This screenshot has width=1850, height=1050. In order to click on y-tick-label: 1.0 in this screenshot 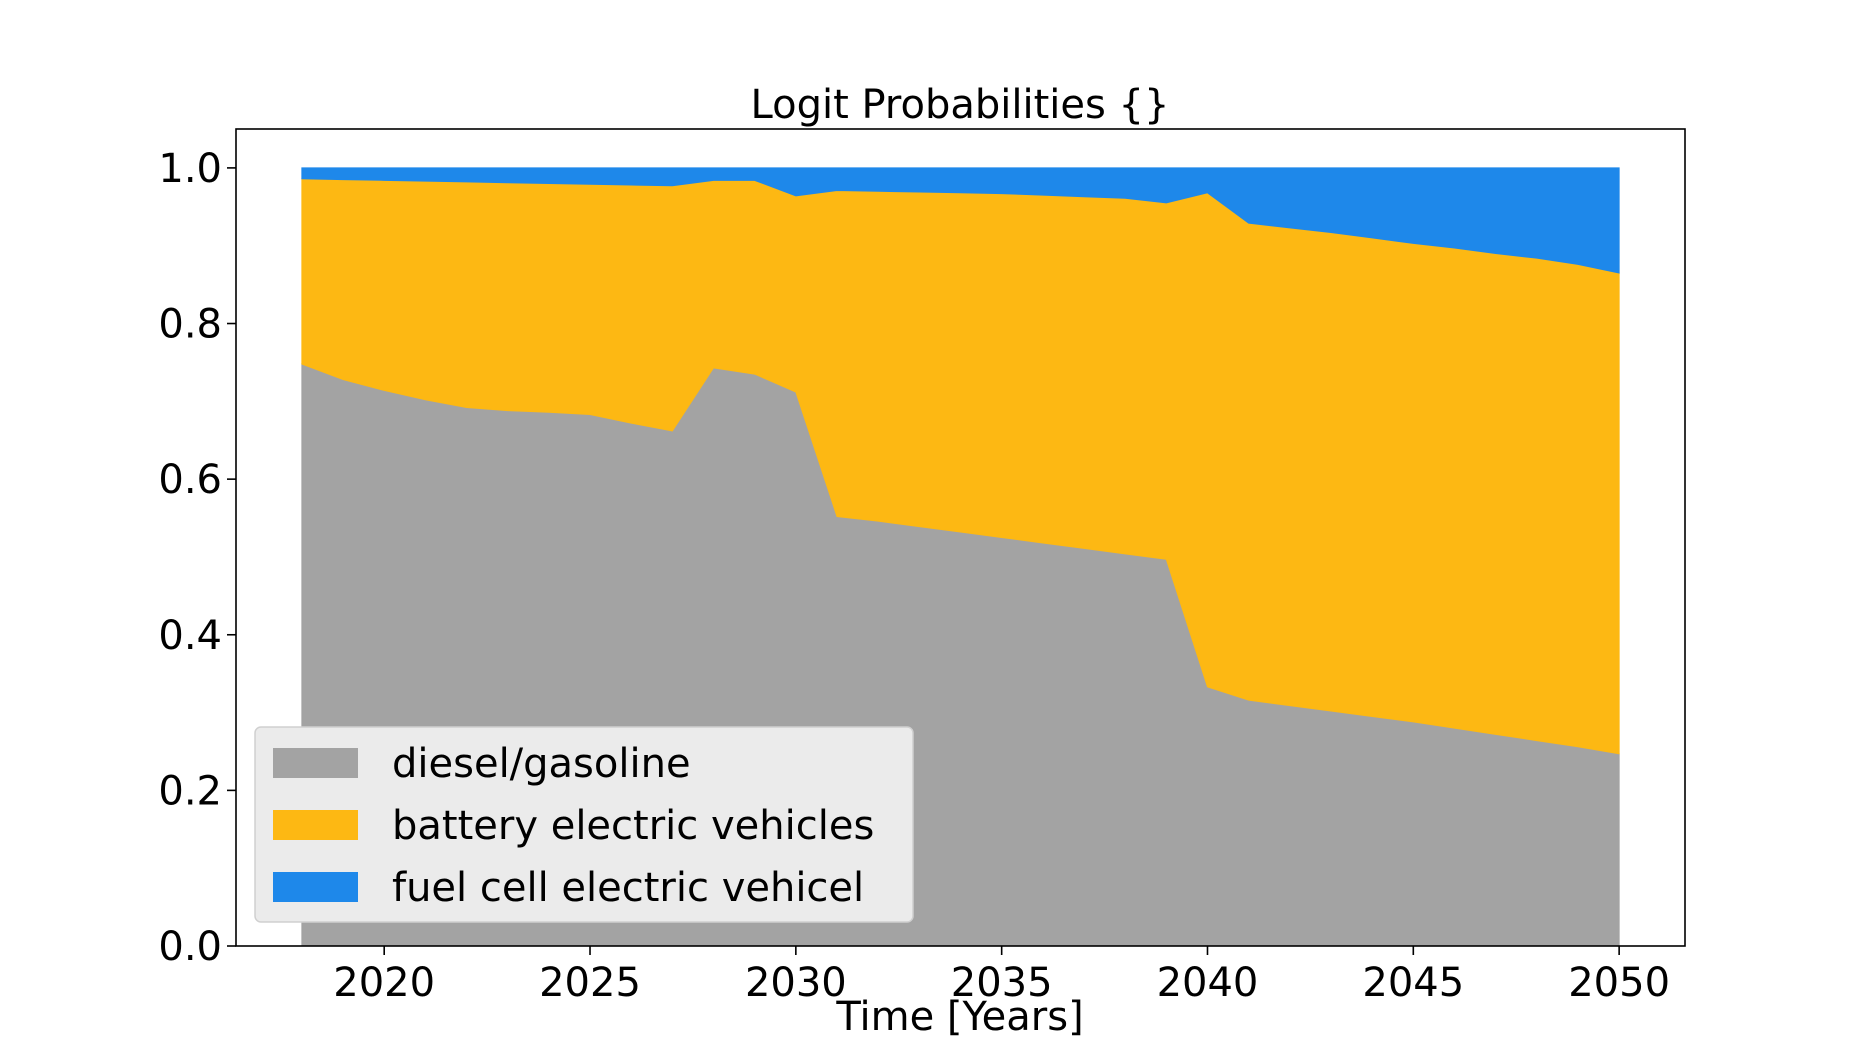, I will do `click(190, 169)`.